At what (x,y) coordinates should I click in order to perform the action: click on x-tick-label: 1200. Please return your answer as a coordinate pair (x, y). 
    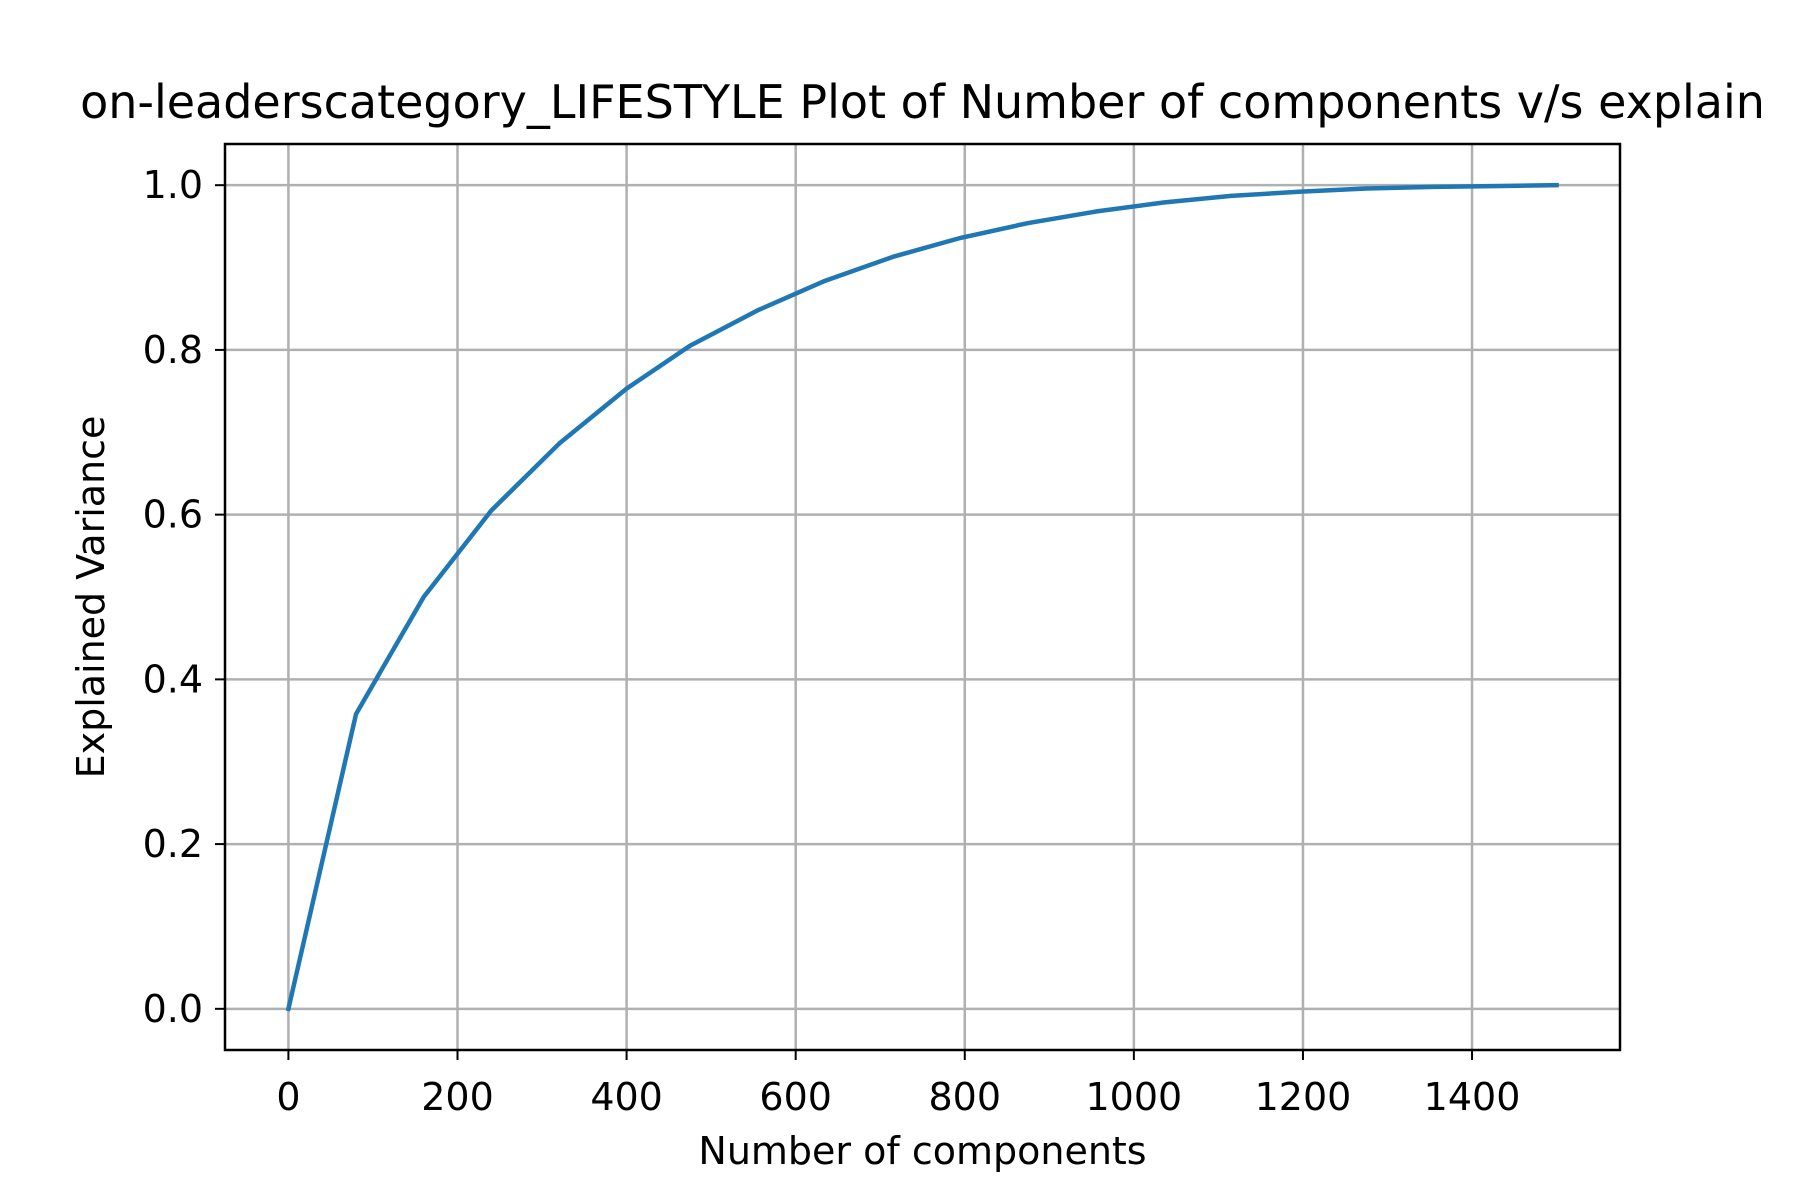
    Looking at the image, I should click on (1303, 1097).